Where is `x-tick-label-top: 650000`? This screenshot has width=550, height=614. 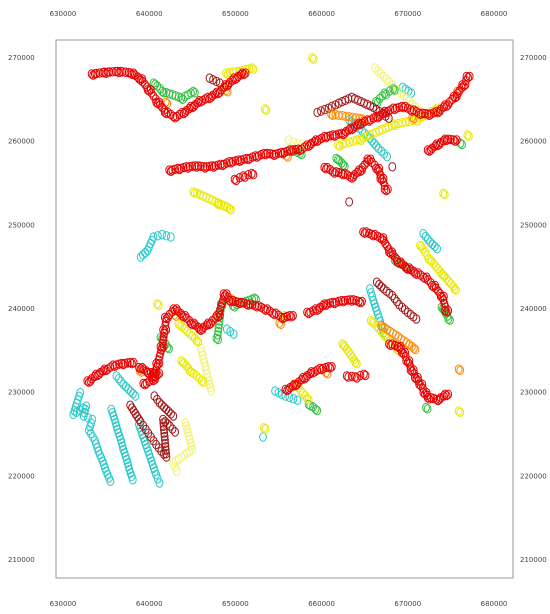
x-tick-label-top: 650000 is located at coordinates (235, 14).